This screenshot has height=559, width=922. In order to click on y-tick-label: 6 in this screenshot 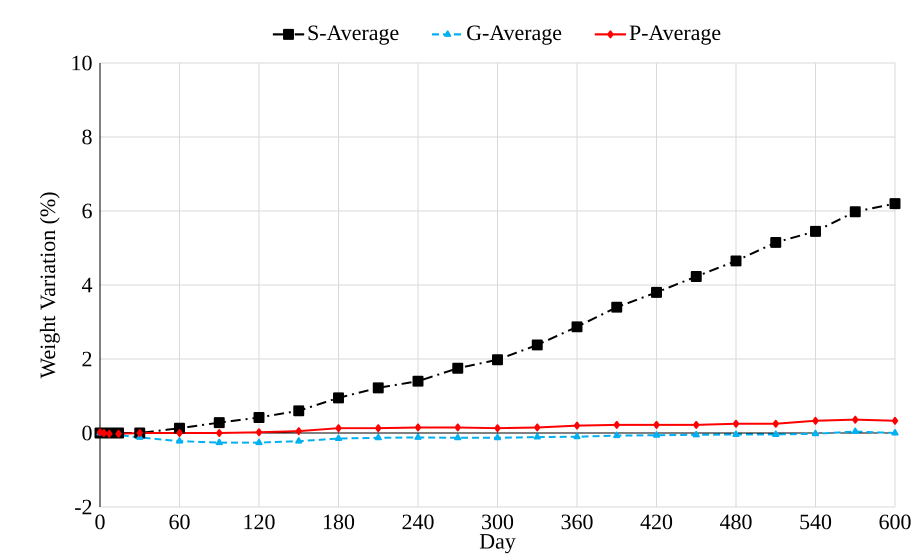, I will do `click(87, 211)`.